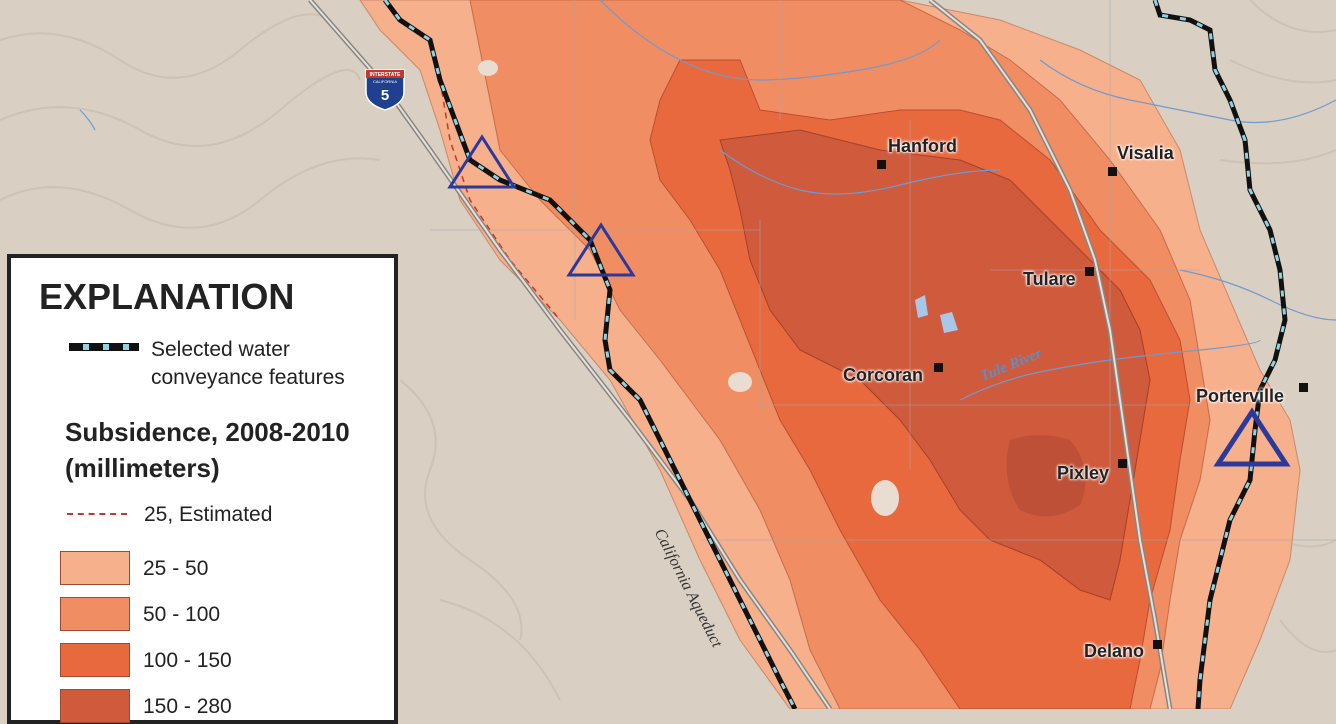  What do you see at coordinates (248, 363) in the screenshot?
I see `conveyance-legend-label: Selected water conveyance features` at bounding box center [248, 363].